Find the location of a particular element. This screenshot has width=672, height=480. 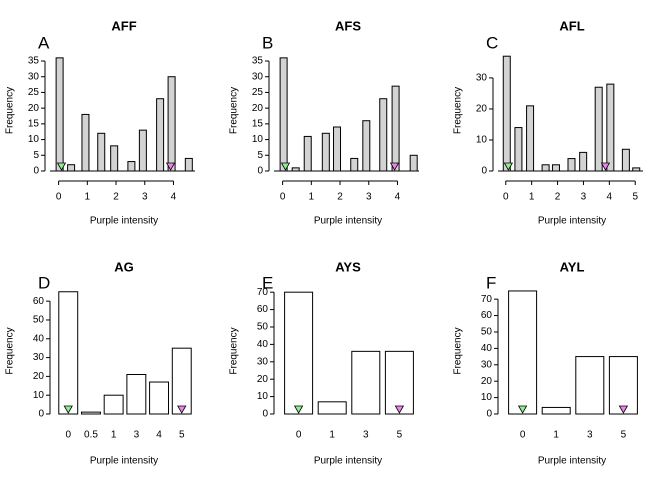

panel-label: E is located at coordinates (267, 282).